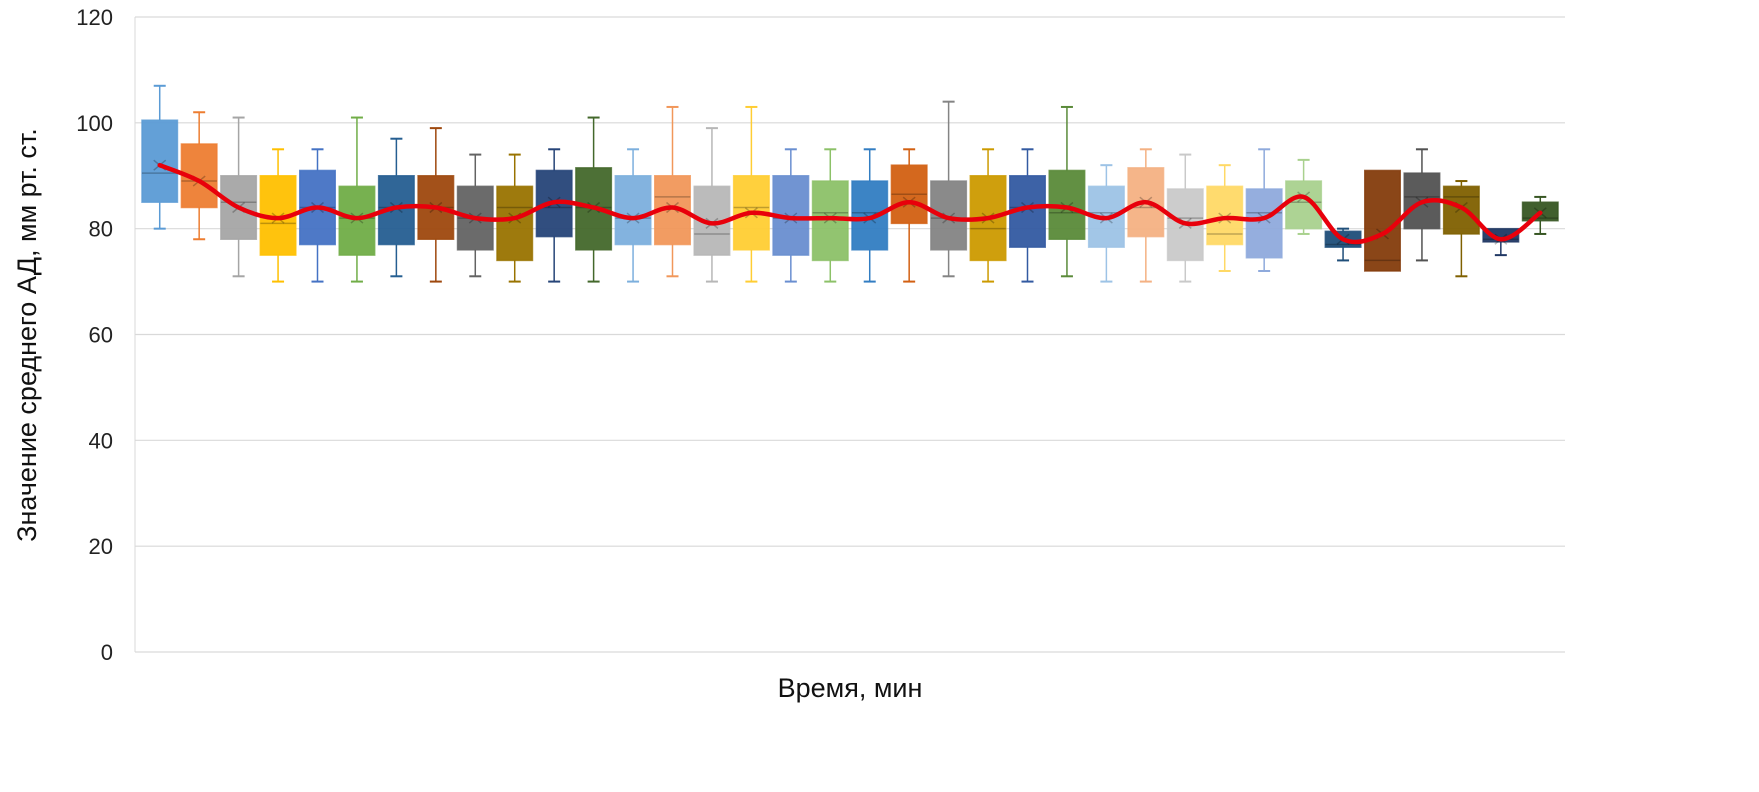 This screenshot has height=792, width=1759. Describe the element at coordinates (107, 652) in the screenshot. I see `y-tick-label: 0` at that location.